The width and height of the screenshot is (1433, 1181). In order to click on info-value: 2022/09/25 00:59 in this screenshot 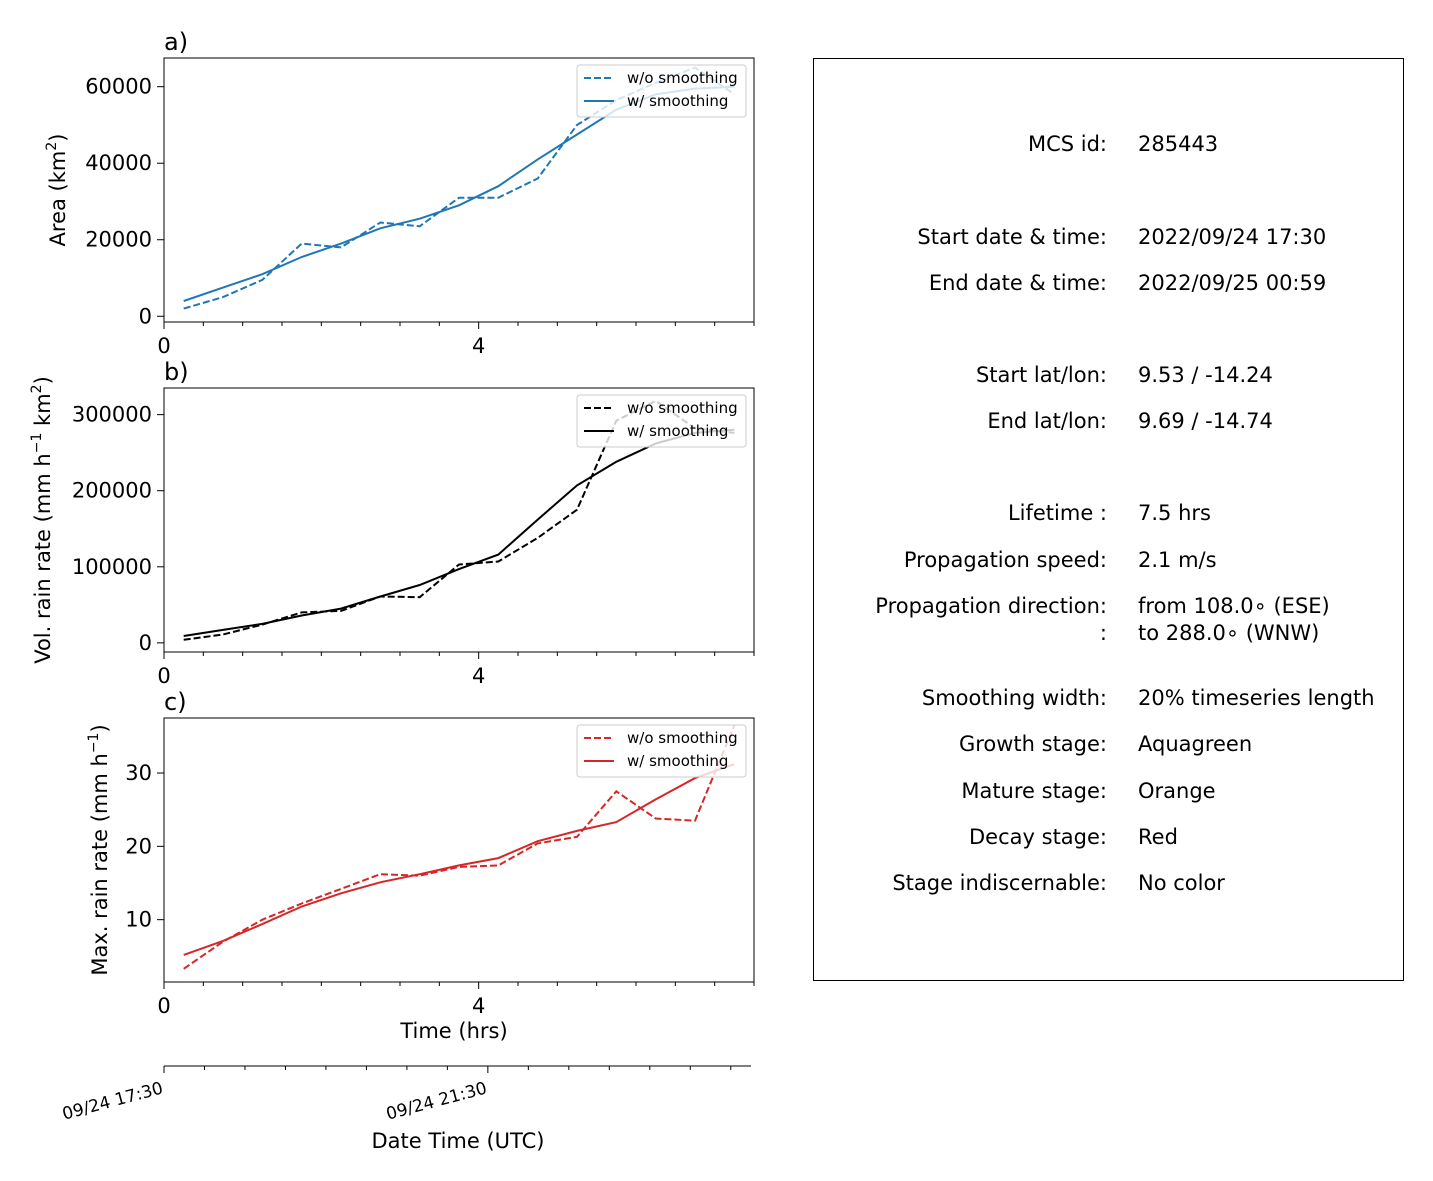, I will do `click(1232, 283)`.